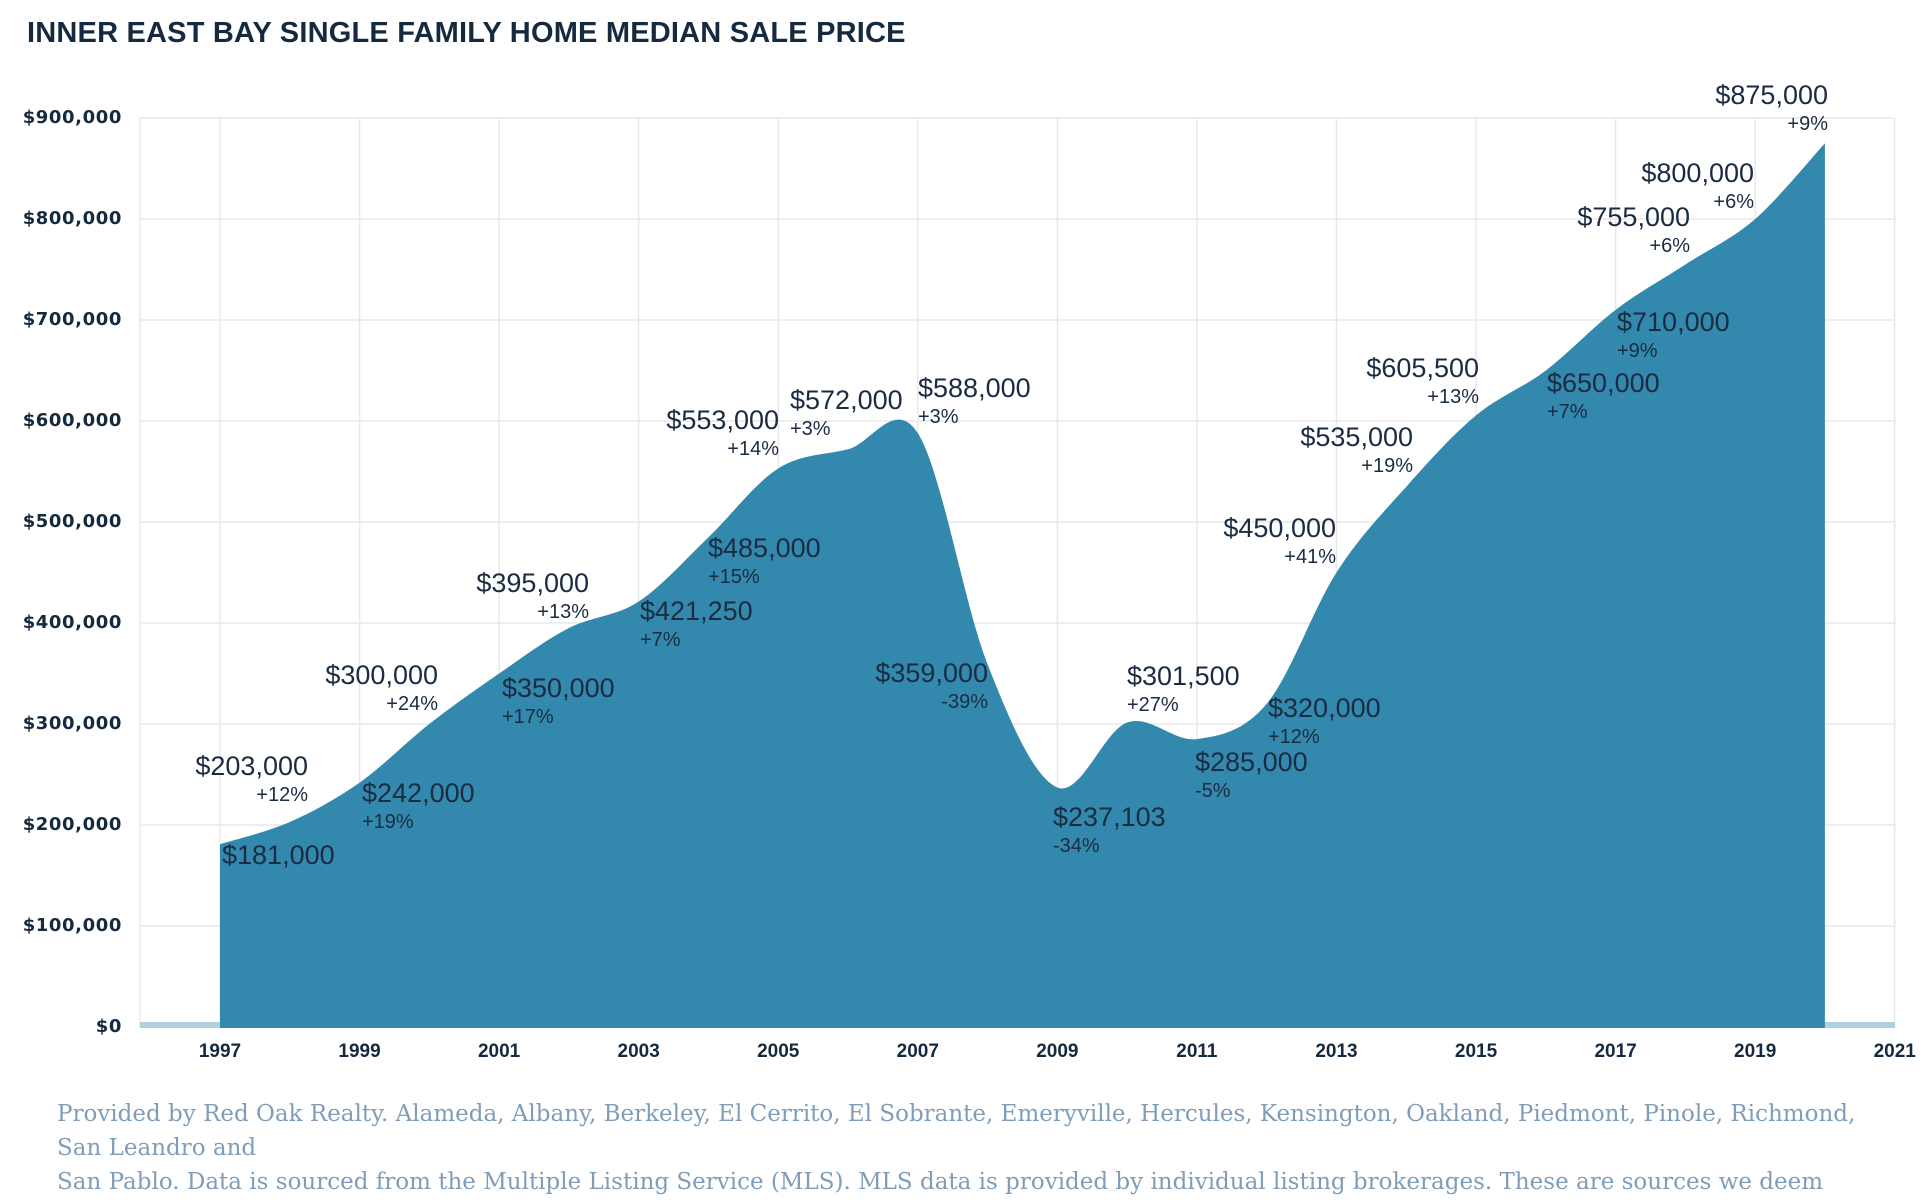  Describe the element at coordinates (528, 717) in the screenshot. I see `data-label-change: +17%` at that location.